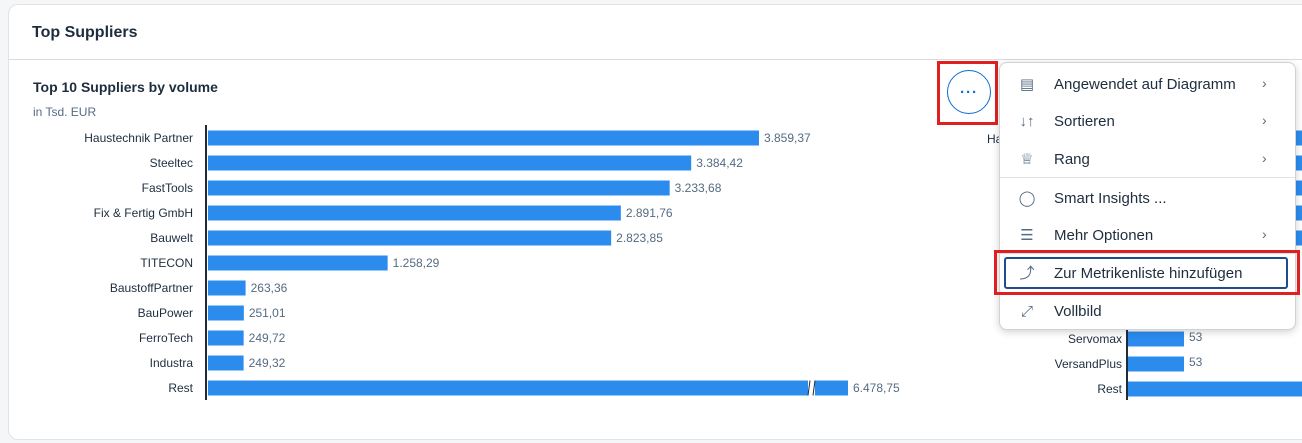  Describe the element at coordinates (1147, 122) in the screenshot. I see `menu-item-sortieren: ↓↑ Sortieren ›` at that location.